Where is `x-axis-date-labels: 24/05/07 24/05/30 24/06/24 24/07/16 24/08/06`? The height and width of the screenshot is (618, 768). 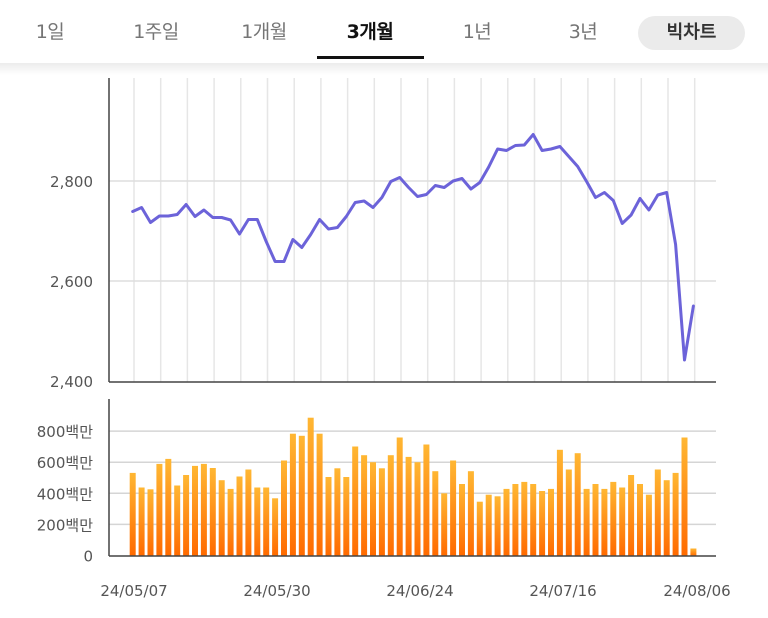
x-axis-date-labels: 24/05/07 24/05/30 24/06/24 24/07/16 24/08/06 is located at coordinates (415, 591).